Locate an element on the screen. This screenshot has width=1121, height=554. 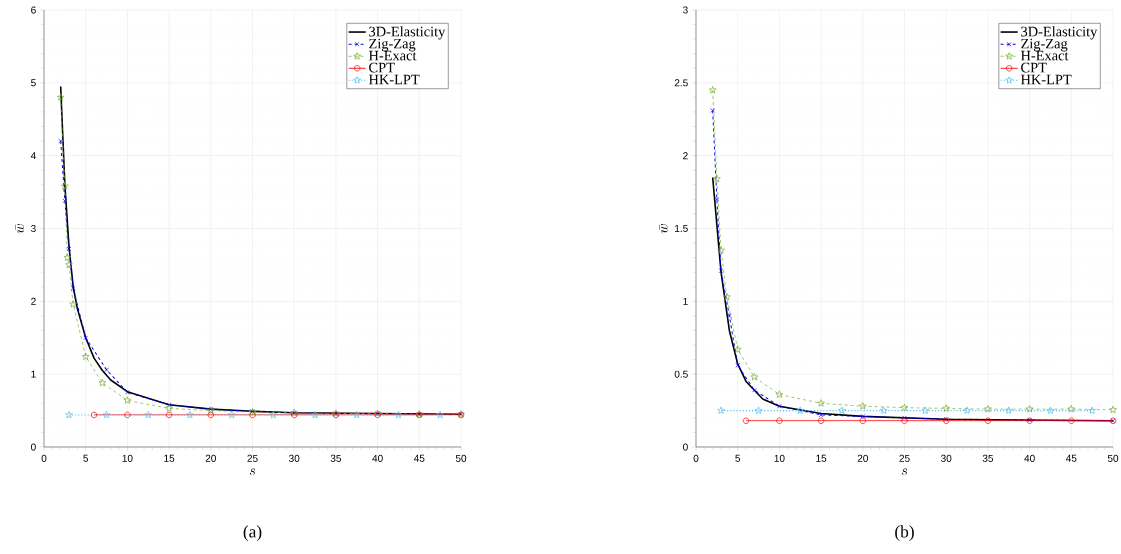
y-tick-label: 0.5 is located at coordinates (681, 374).